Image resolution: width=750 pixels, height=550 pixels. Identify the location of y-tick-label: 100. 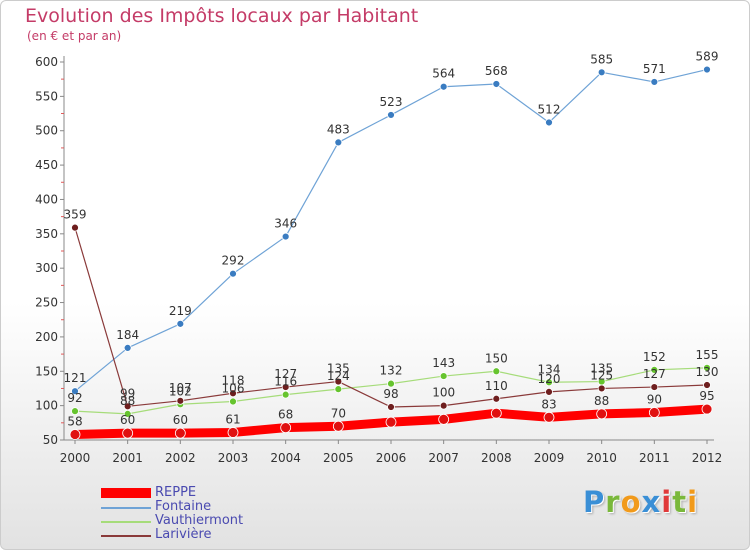
(46, 406).